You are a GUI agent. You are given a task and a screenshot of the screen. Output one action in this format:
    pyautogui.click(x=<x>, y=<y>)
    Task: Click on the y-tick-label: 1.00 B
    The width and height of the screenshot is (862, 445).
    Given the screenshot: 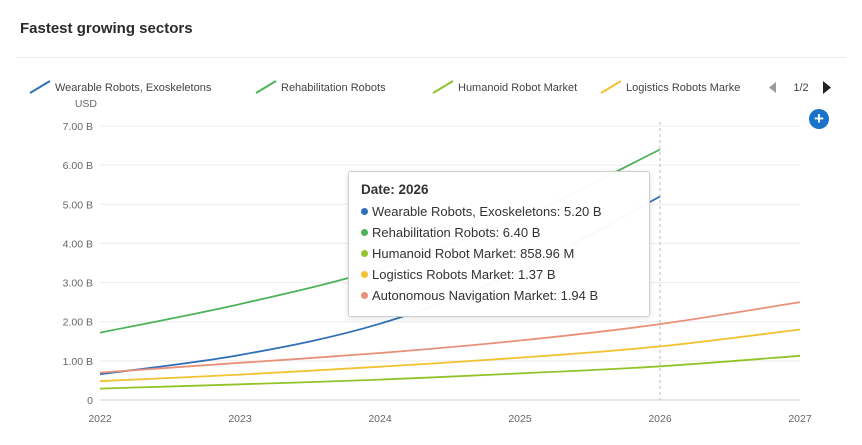 What is the action you would take?
    pyautogui.click(x=78, y=362)
    